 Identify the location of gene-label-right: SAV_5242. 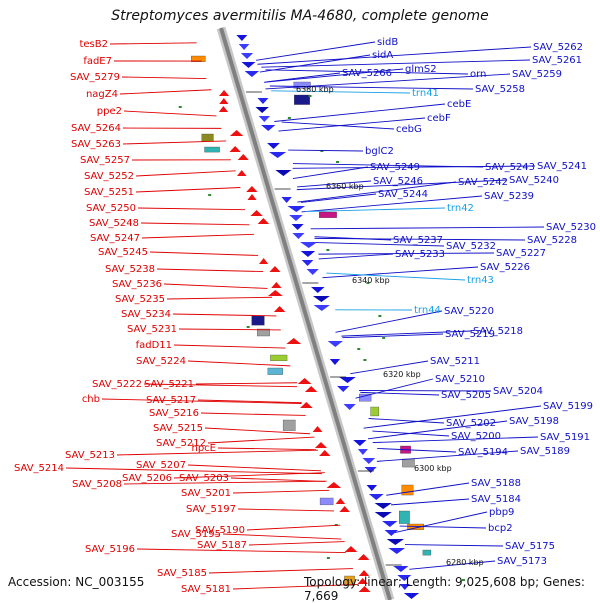
(483, 182).